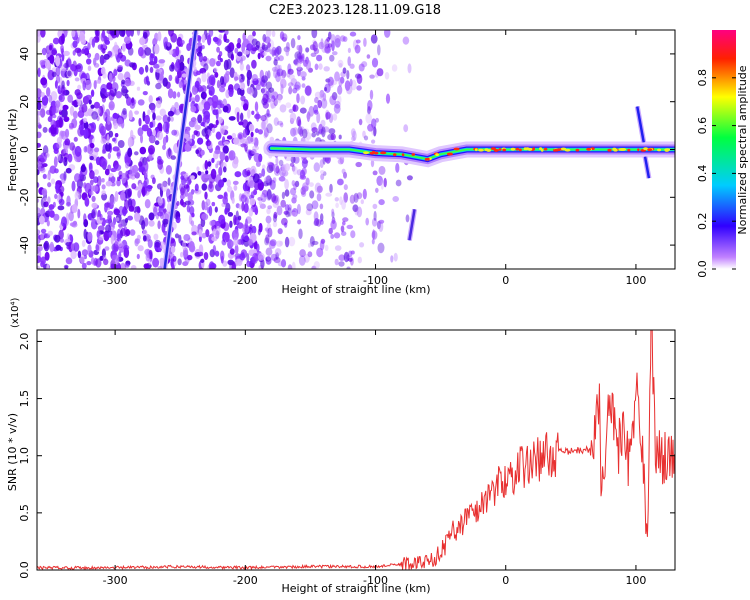 The image size is (750, 600). What do you see at coordinates (375, 580) in the screenshot?
I see `snr-xtick-label: -100` at bounding box center [375, 580].